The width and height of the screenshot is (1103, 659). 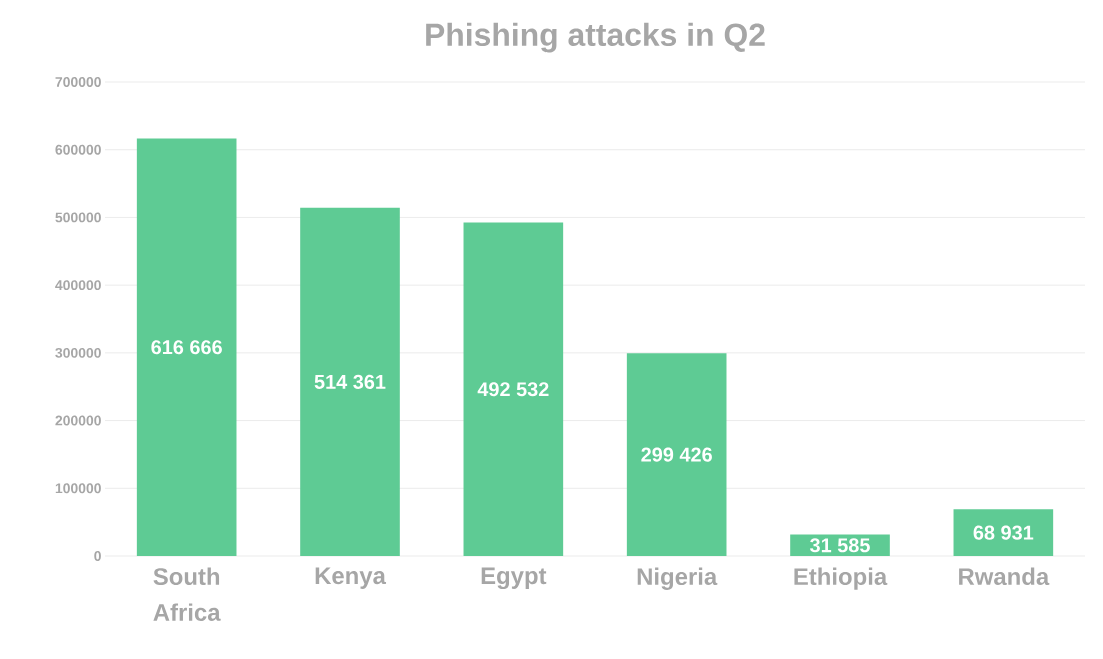 I want to click on x-tick-label: Egypt, so click(x=514, y=578).